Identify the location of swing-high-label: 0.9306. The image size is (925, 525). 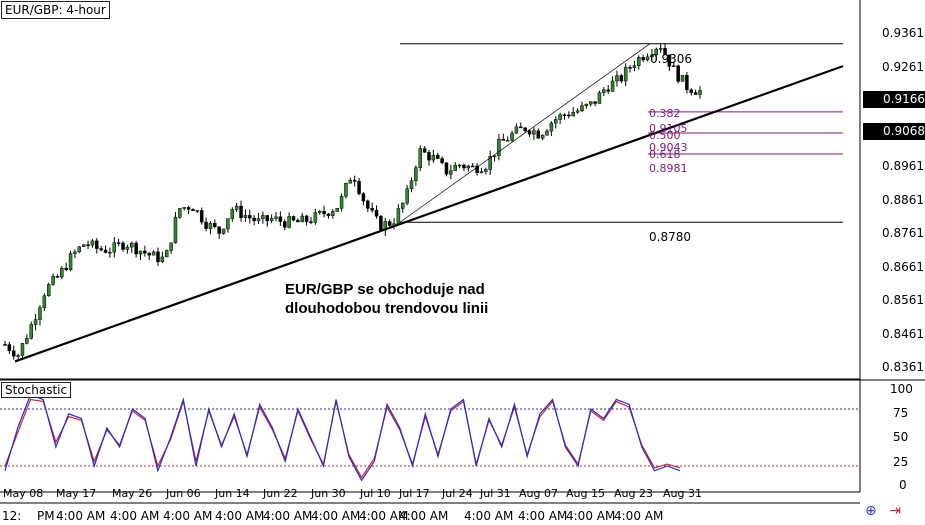
(671, 59).